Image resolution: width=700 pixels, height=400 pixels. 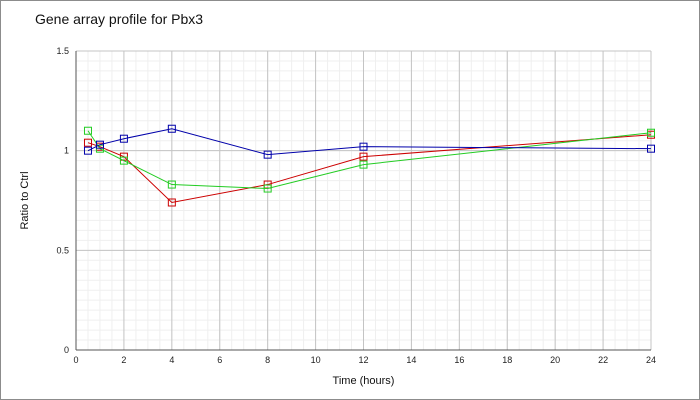 What do you see at coordinates (267, 360) in the screenshot?
I see `x-tick-label: 8` at bounding box center [267, 360].